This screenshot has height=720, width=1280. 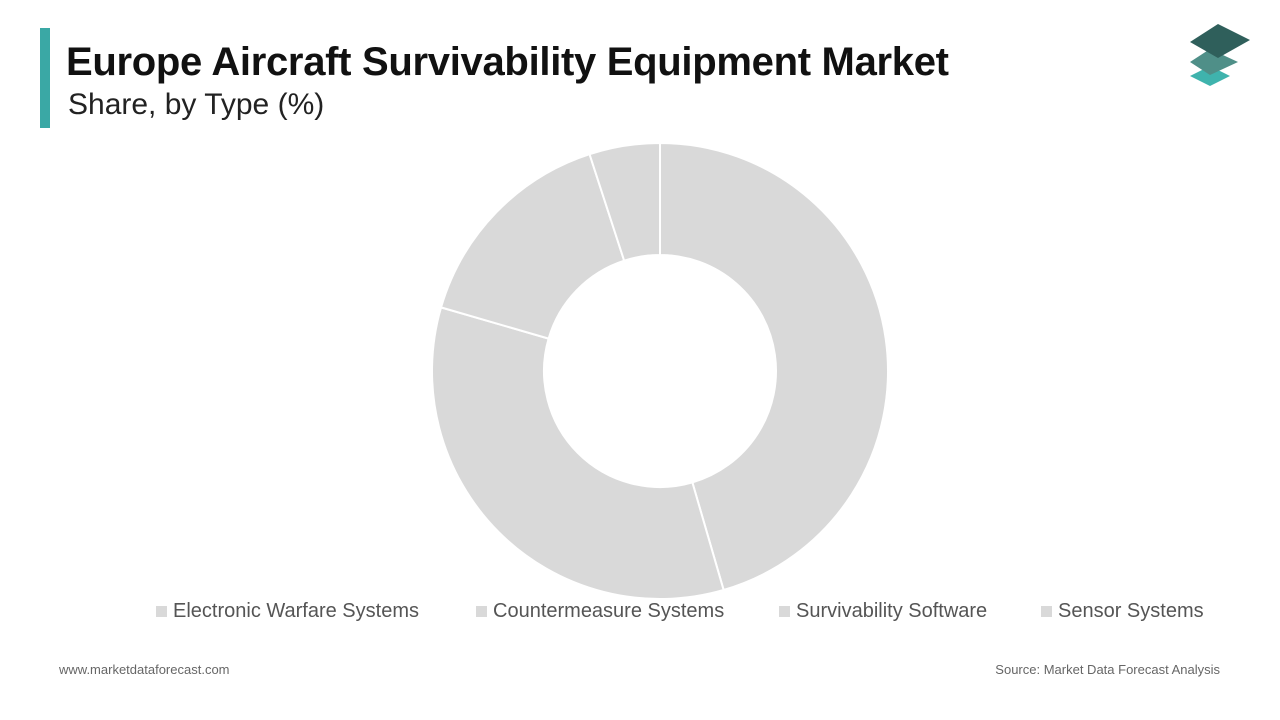 What do you see at coordinates (45, 78) in the screenshot?
I see `title-accent-bar` at bounding box center [45, 78].